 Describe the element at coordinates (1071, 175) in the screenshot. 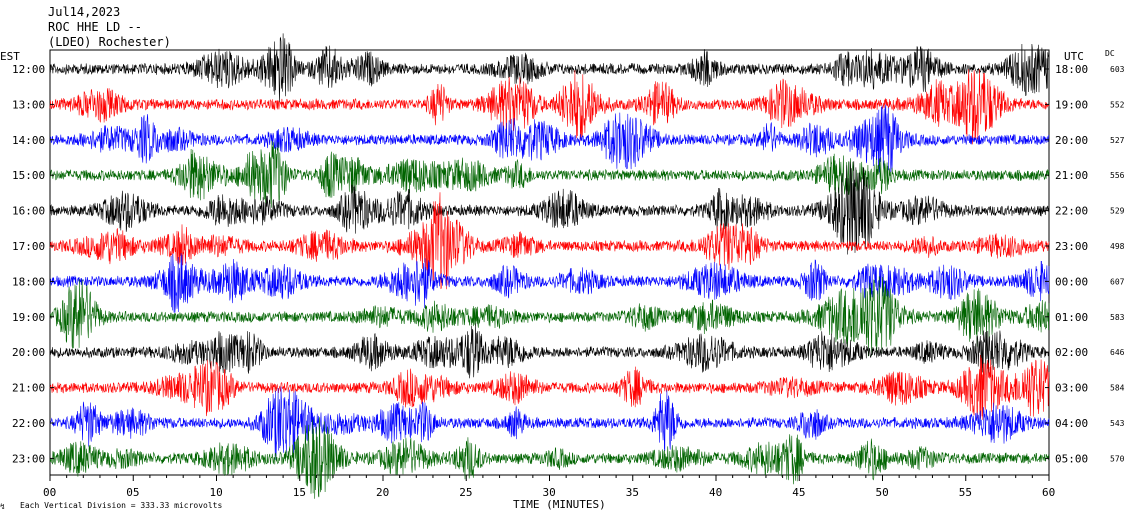

I see `utc-time-label: 21:00` at that location.